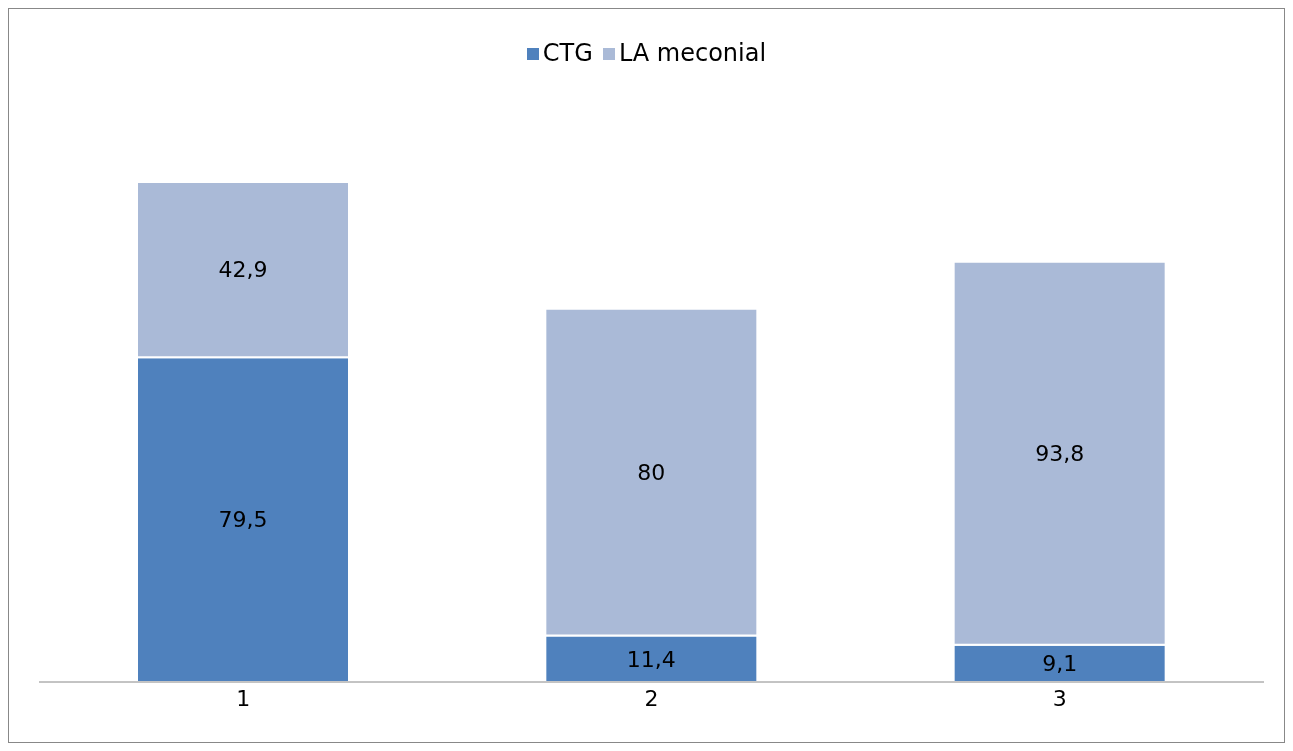 The image size is (1293, 751). Describe the element at coordinates (1060, 454) in the screenshot. I see `data-label: 93,8` at that location.